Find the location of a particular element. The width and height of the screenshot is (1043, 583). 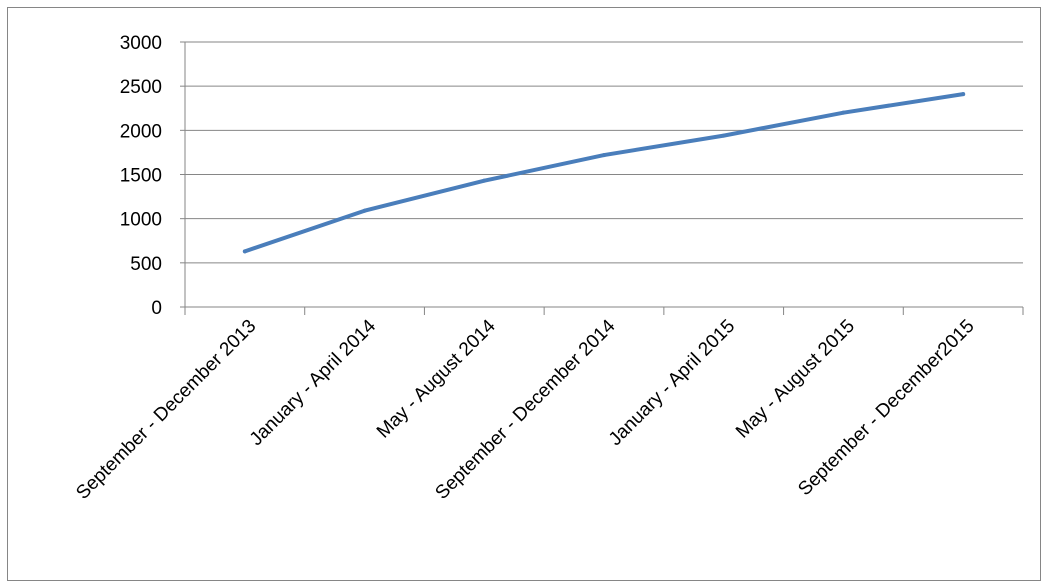

y-tick-label: 2500 is located at coordinates (141, 87).